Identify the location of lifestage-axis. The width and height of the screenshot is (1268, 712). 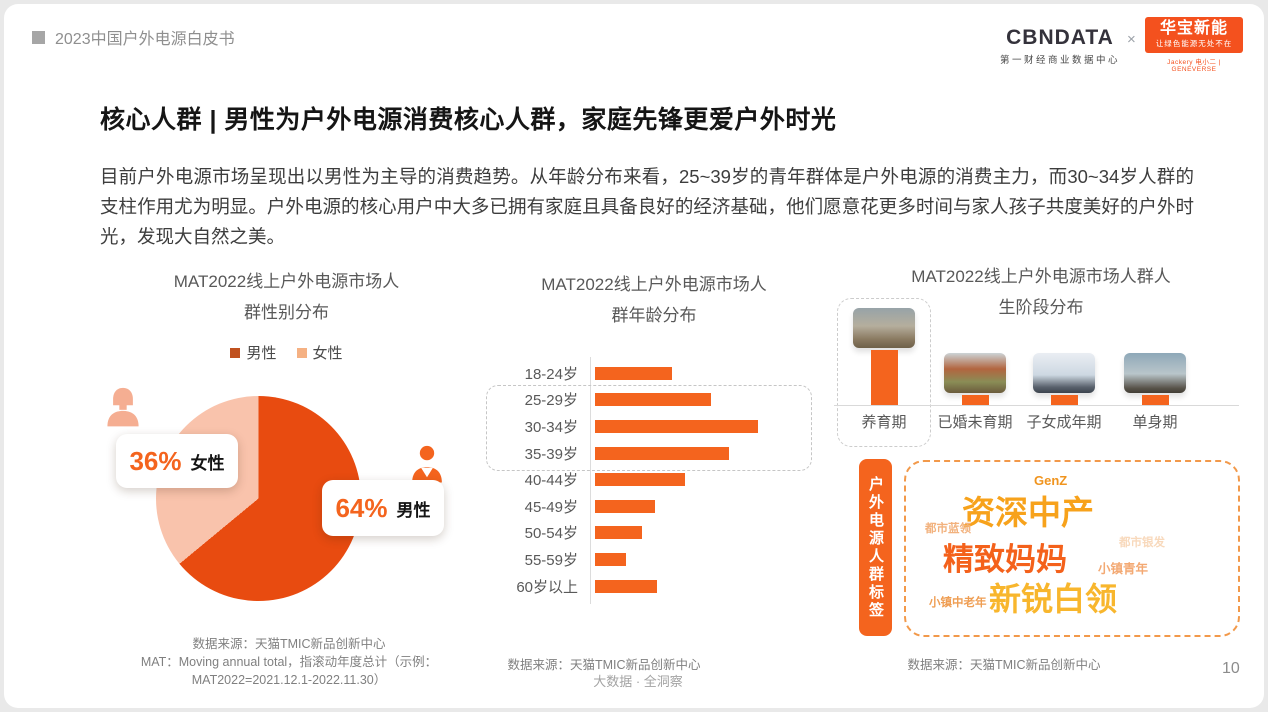
(1036, 405).